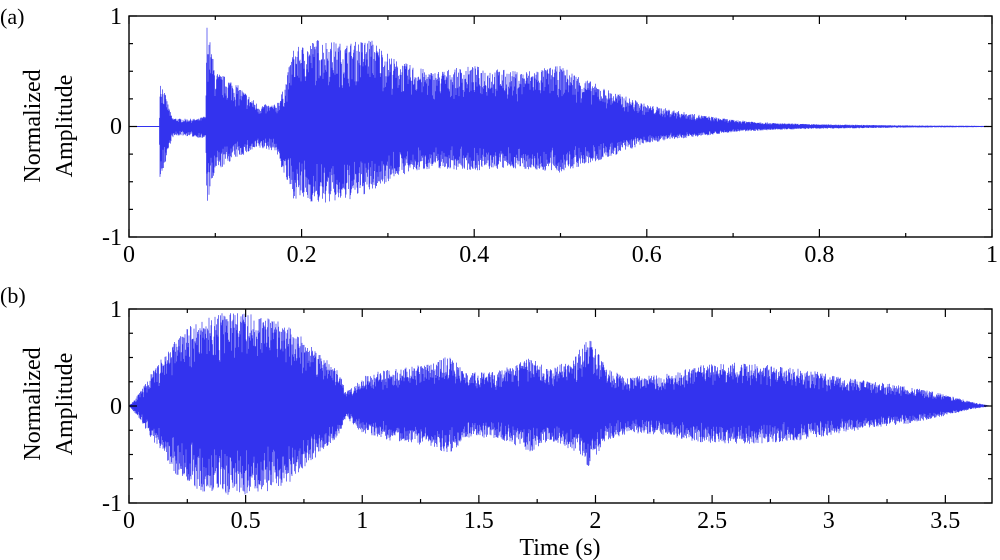 The width and height of the screenshot is (1000, 560). I want to click on xtick-label: 1.5, so click(479, 521).